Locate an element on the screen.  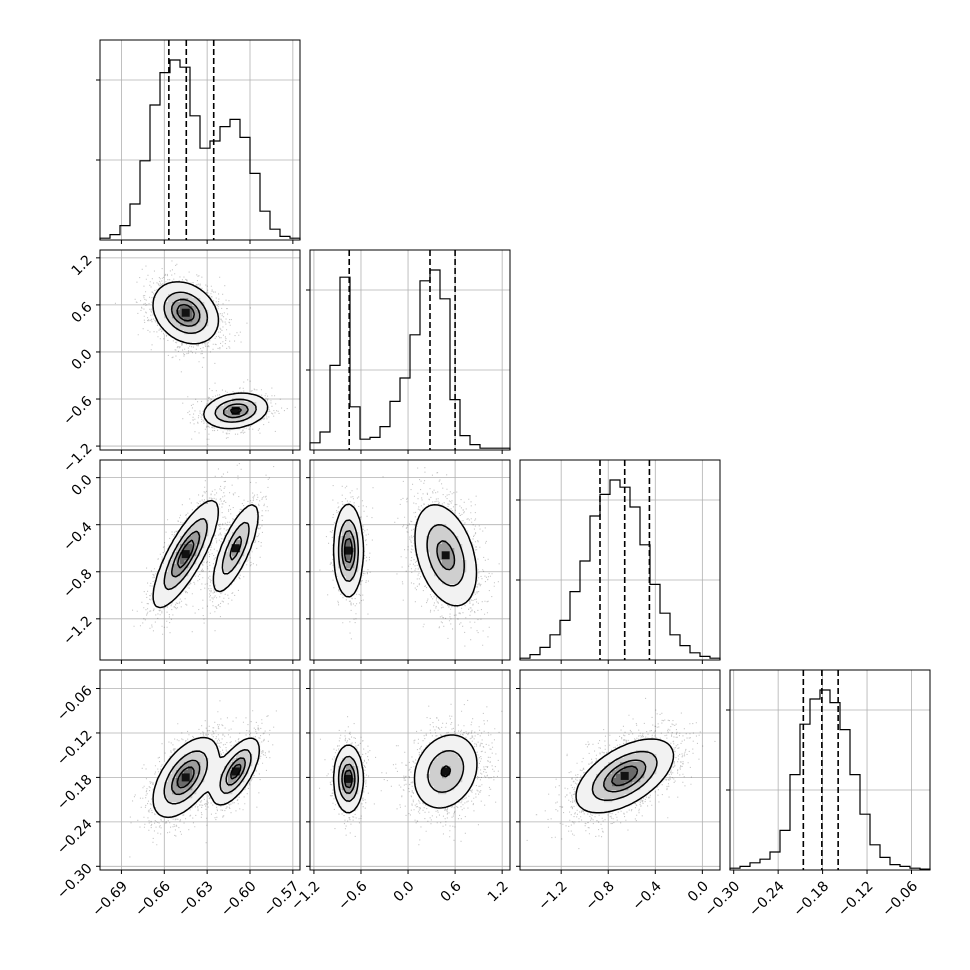
x-tick-label: −0.24 is located at coordinates (767, 899).